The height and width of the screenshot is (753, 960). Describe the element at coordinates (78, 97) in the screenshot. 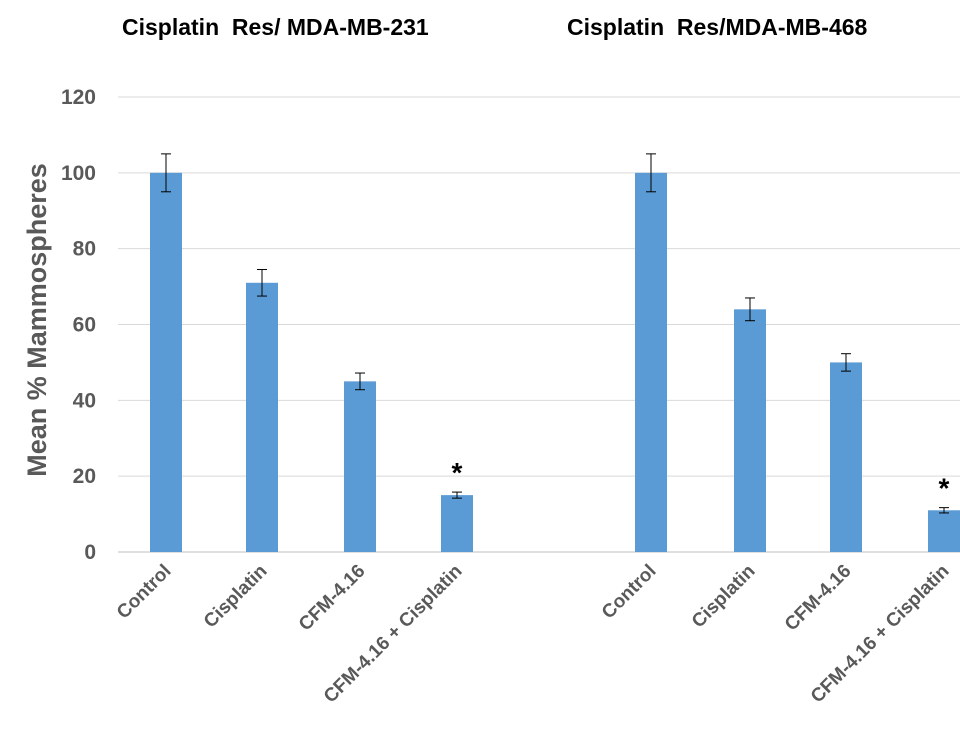

I see `y-tick-label: 120` at that location.